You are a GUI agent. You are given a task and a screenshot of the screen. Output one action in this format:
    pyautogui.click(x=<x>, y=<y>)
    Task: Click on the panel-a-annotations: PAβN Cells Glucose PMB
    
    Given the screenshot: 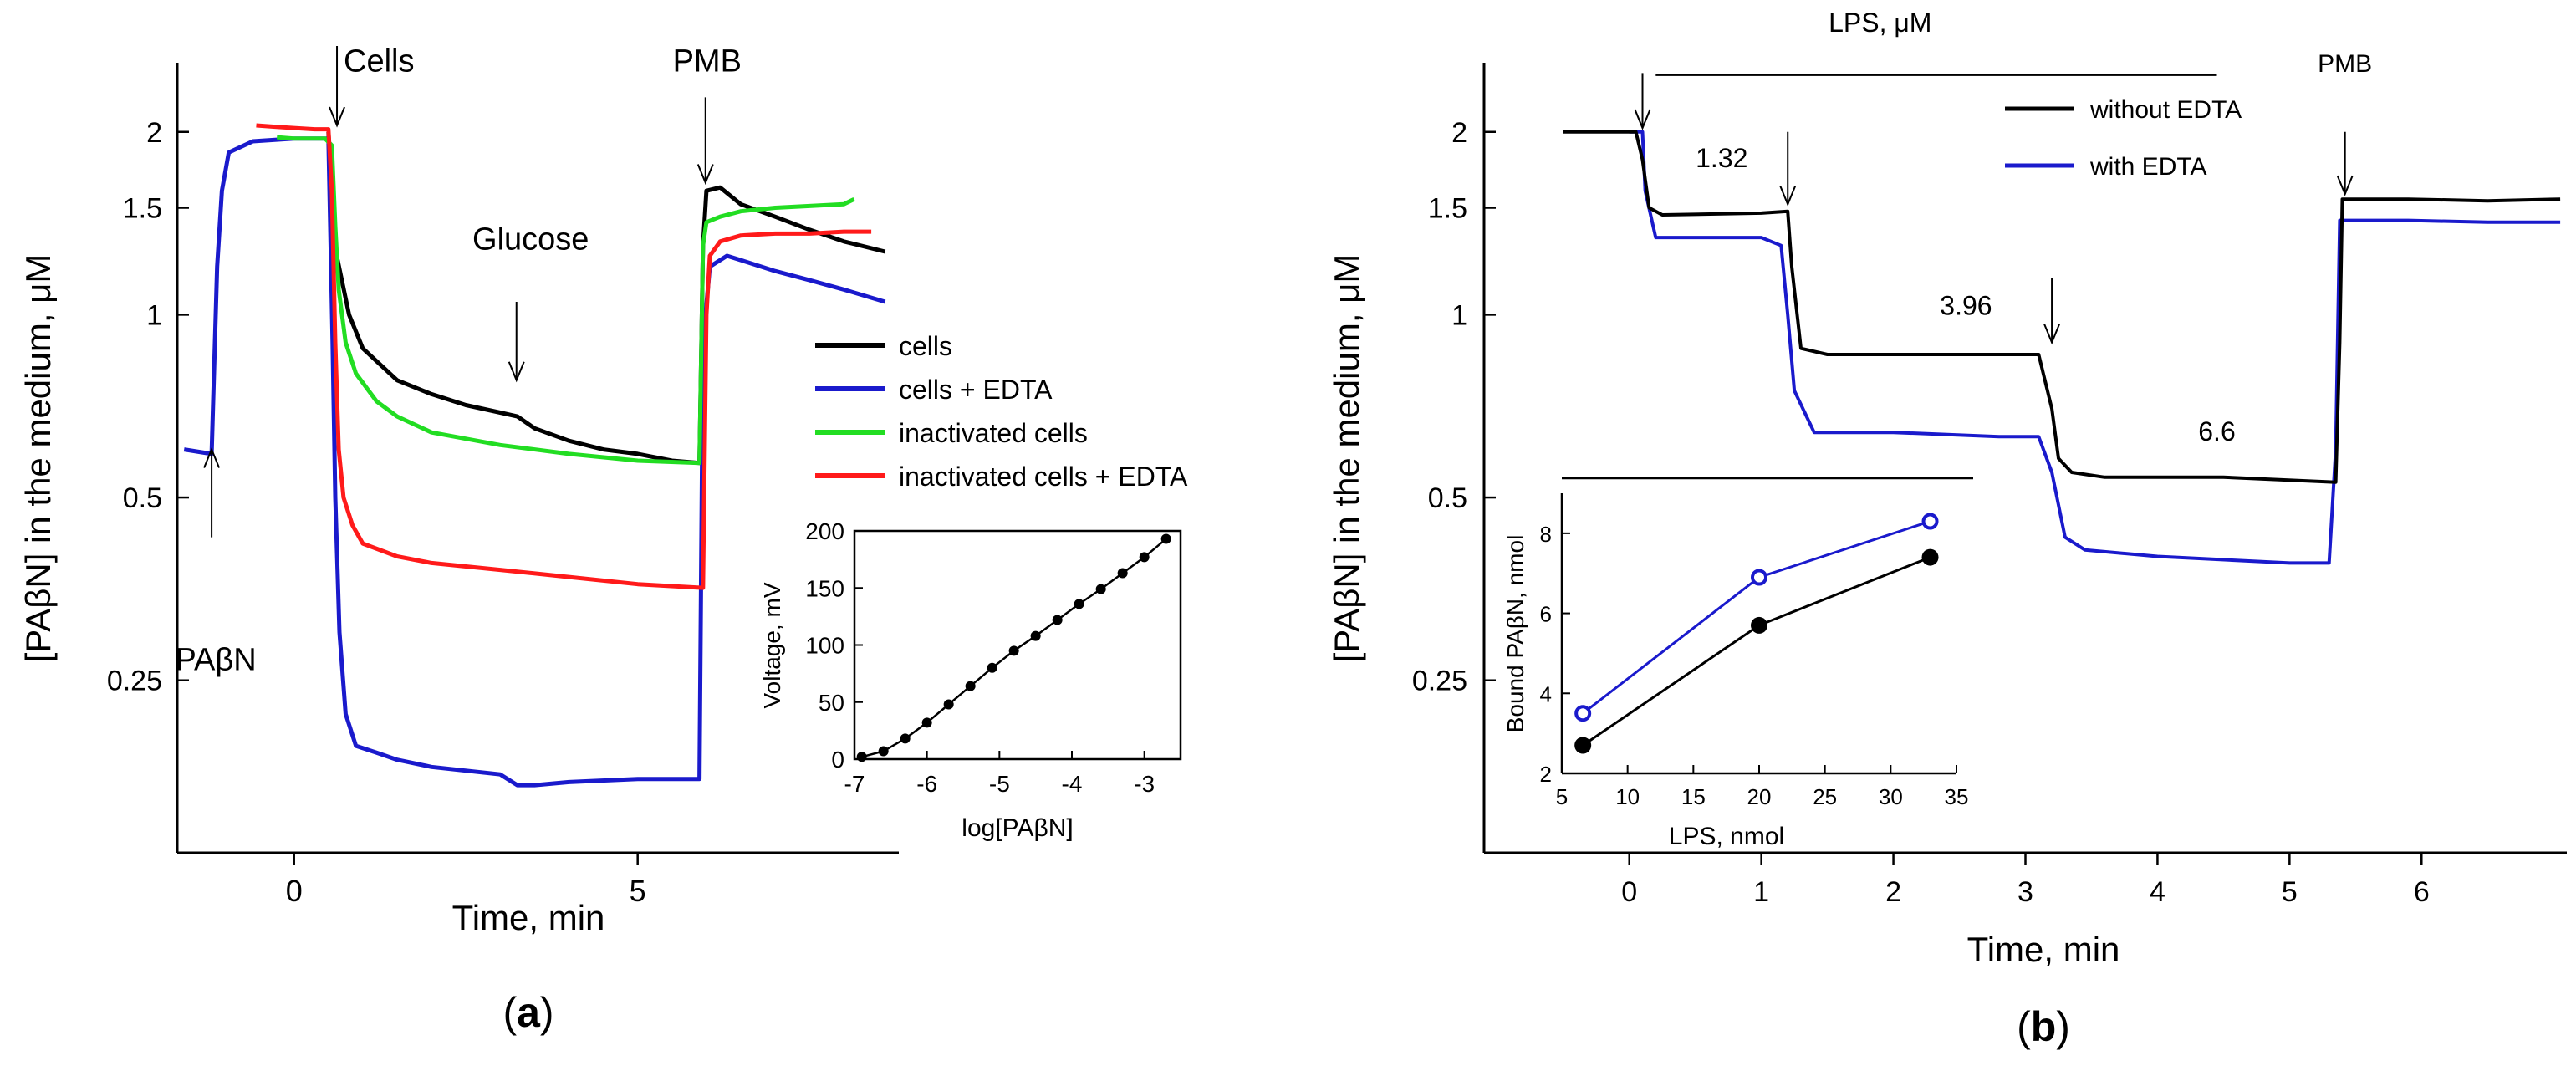 What is the action you would take?
    pyautogui.click(x=459, y=361)
    